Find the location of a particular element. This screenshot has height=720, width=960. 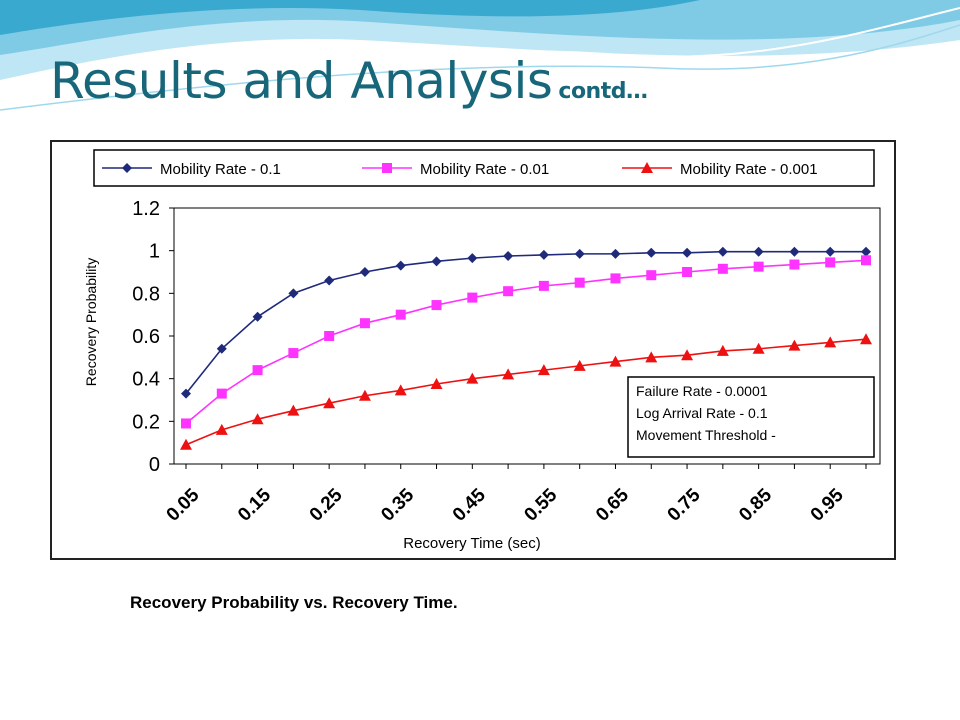

y-axis-label: Recovery Probability is located at coordinates (91, 322).